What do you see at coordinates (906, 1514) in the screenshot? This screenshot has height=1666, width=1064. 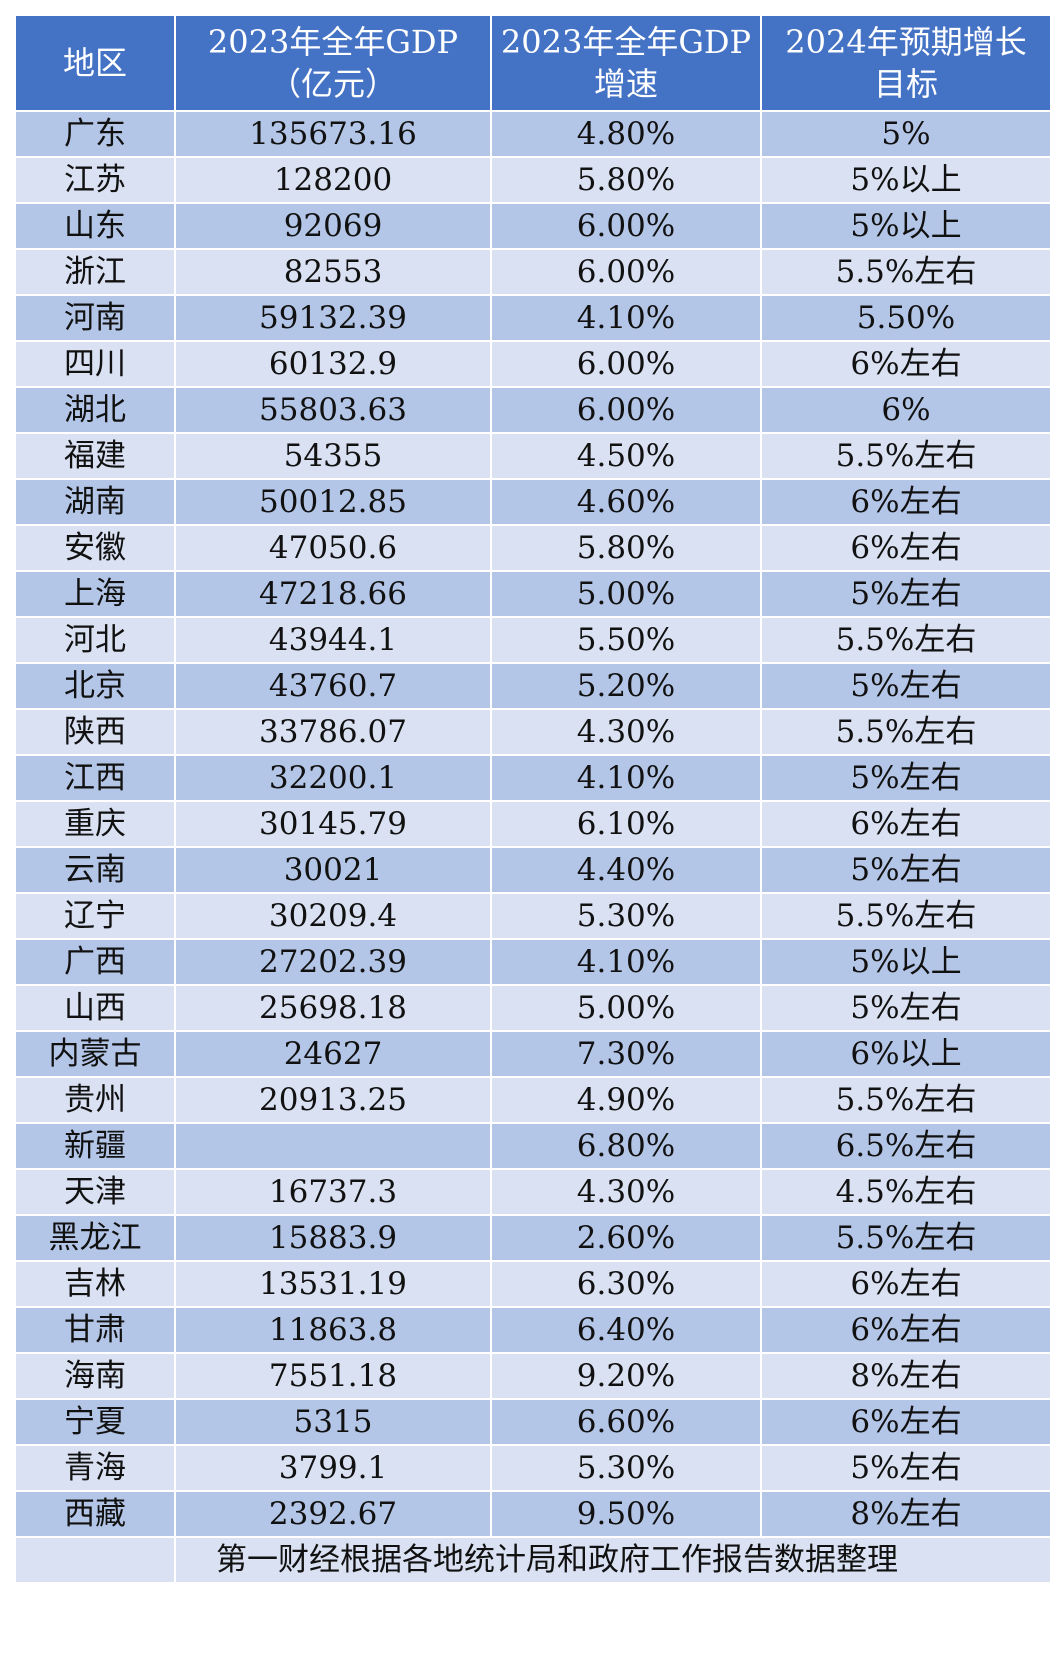 I see `cell-target: 8%左右` at bounding box center [906, 1514].